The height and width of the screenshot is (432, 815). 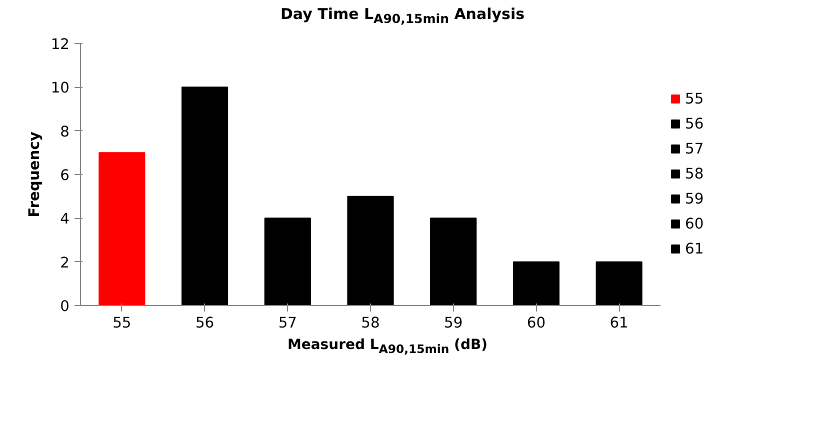 What do you see at coordinates (60, 88) in the screenshot?
I see `y-tick-label: 10` at bounding box center [60, 88].